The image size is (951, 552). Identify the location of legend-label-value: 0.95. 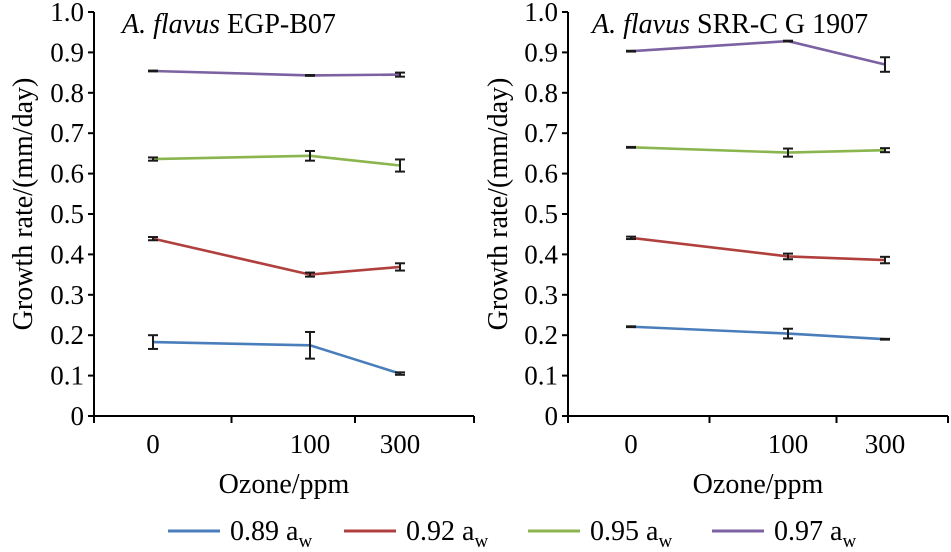
(618, 531).